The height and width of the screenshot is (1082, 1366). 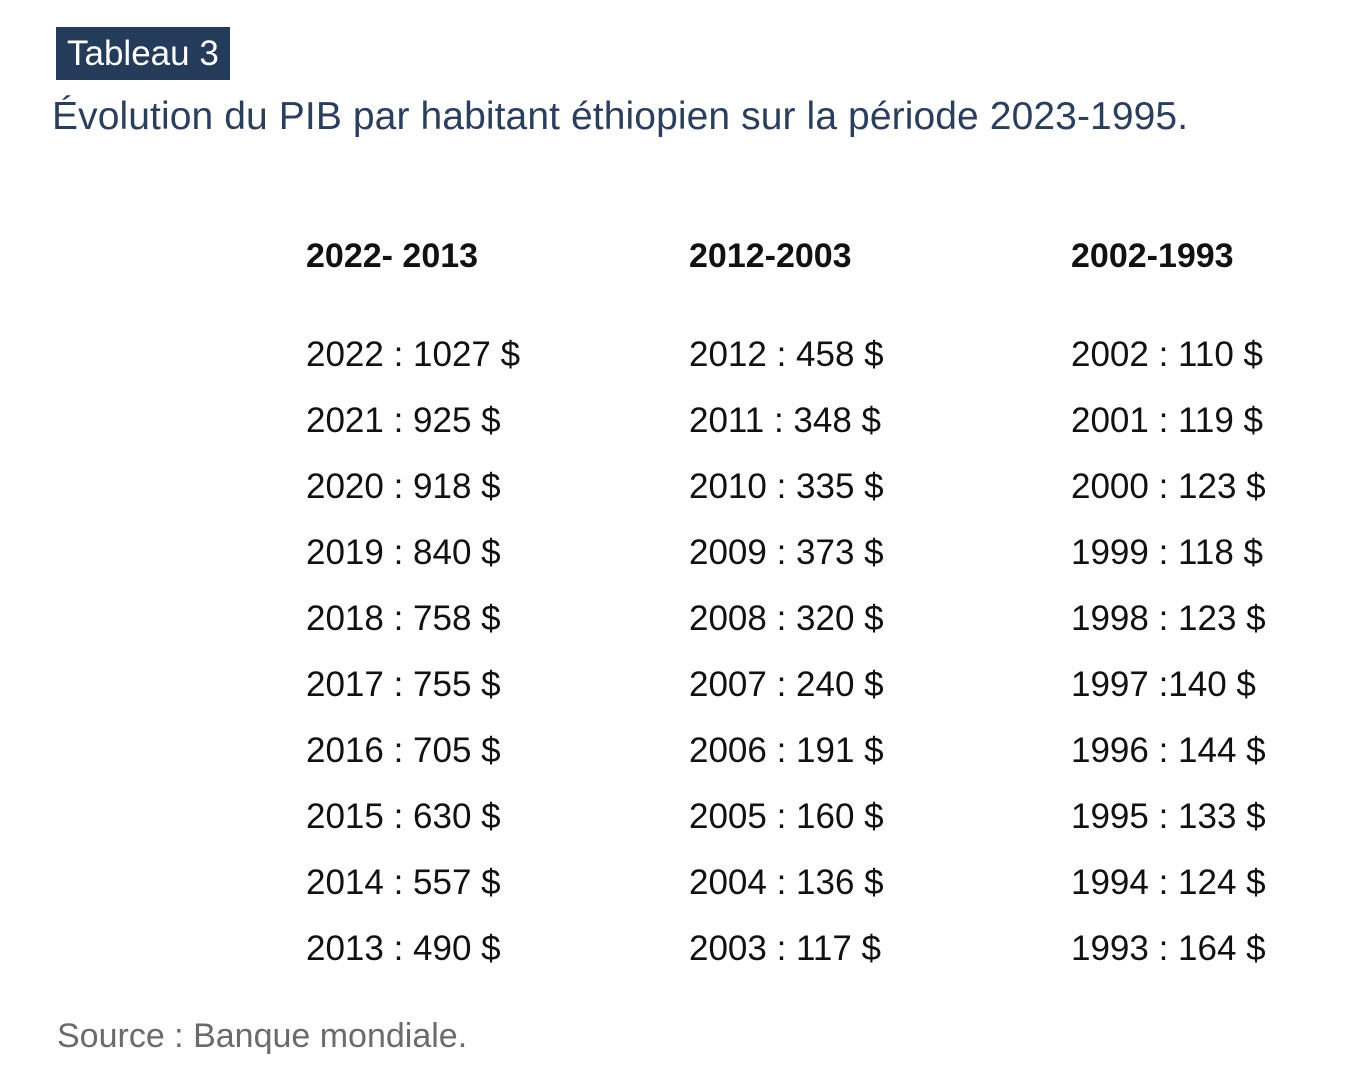 I want to click on list-item: 2013 : 490 $, so click(x=403, y=948).